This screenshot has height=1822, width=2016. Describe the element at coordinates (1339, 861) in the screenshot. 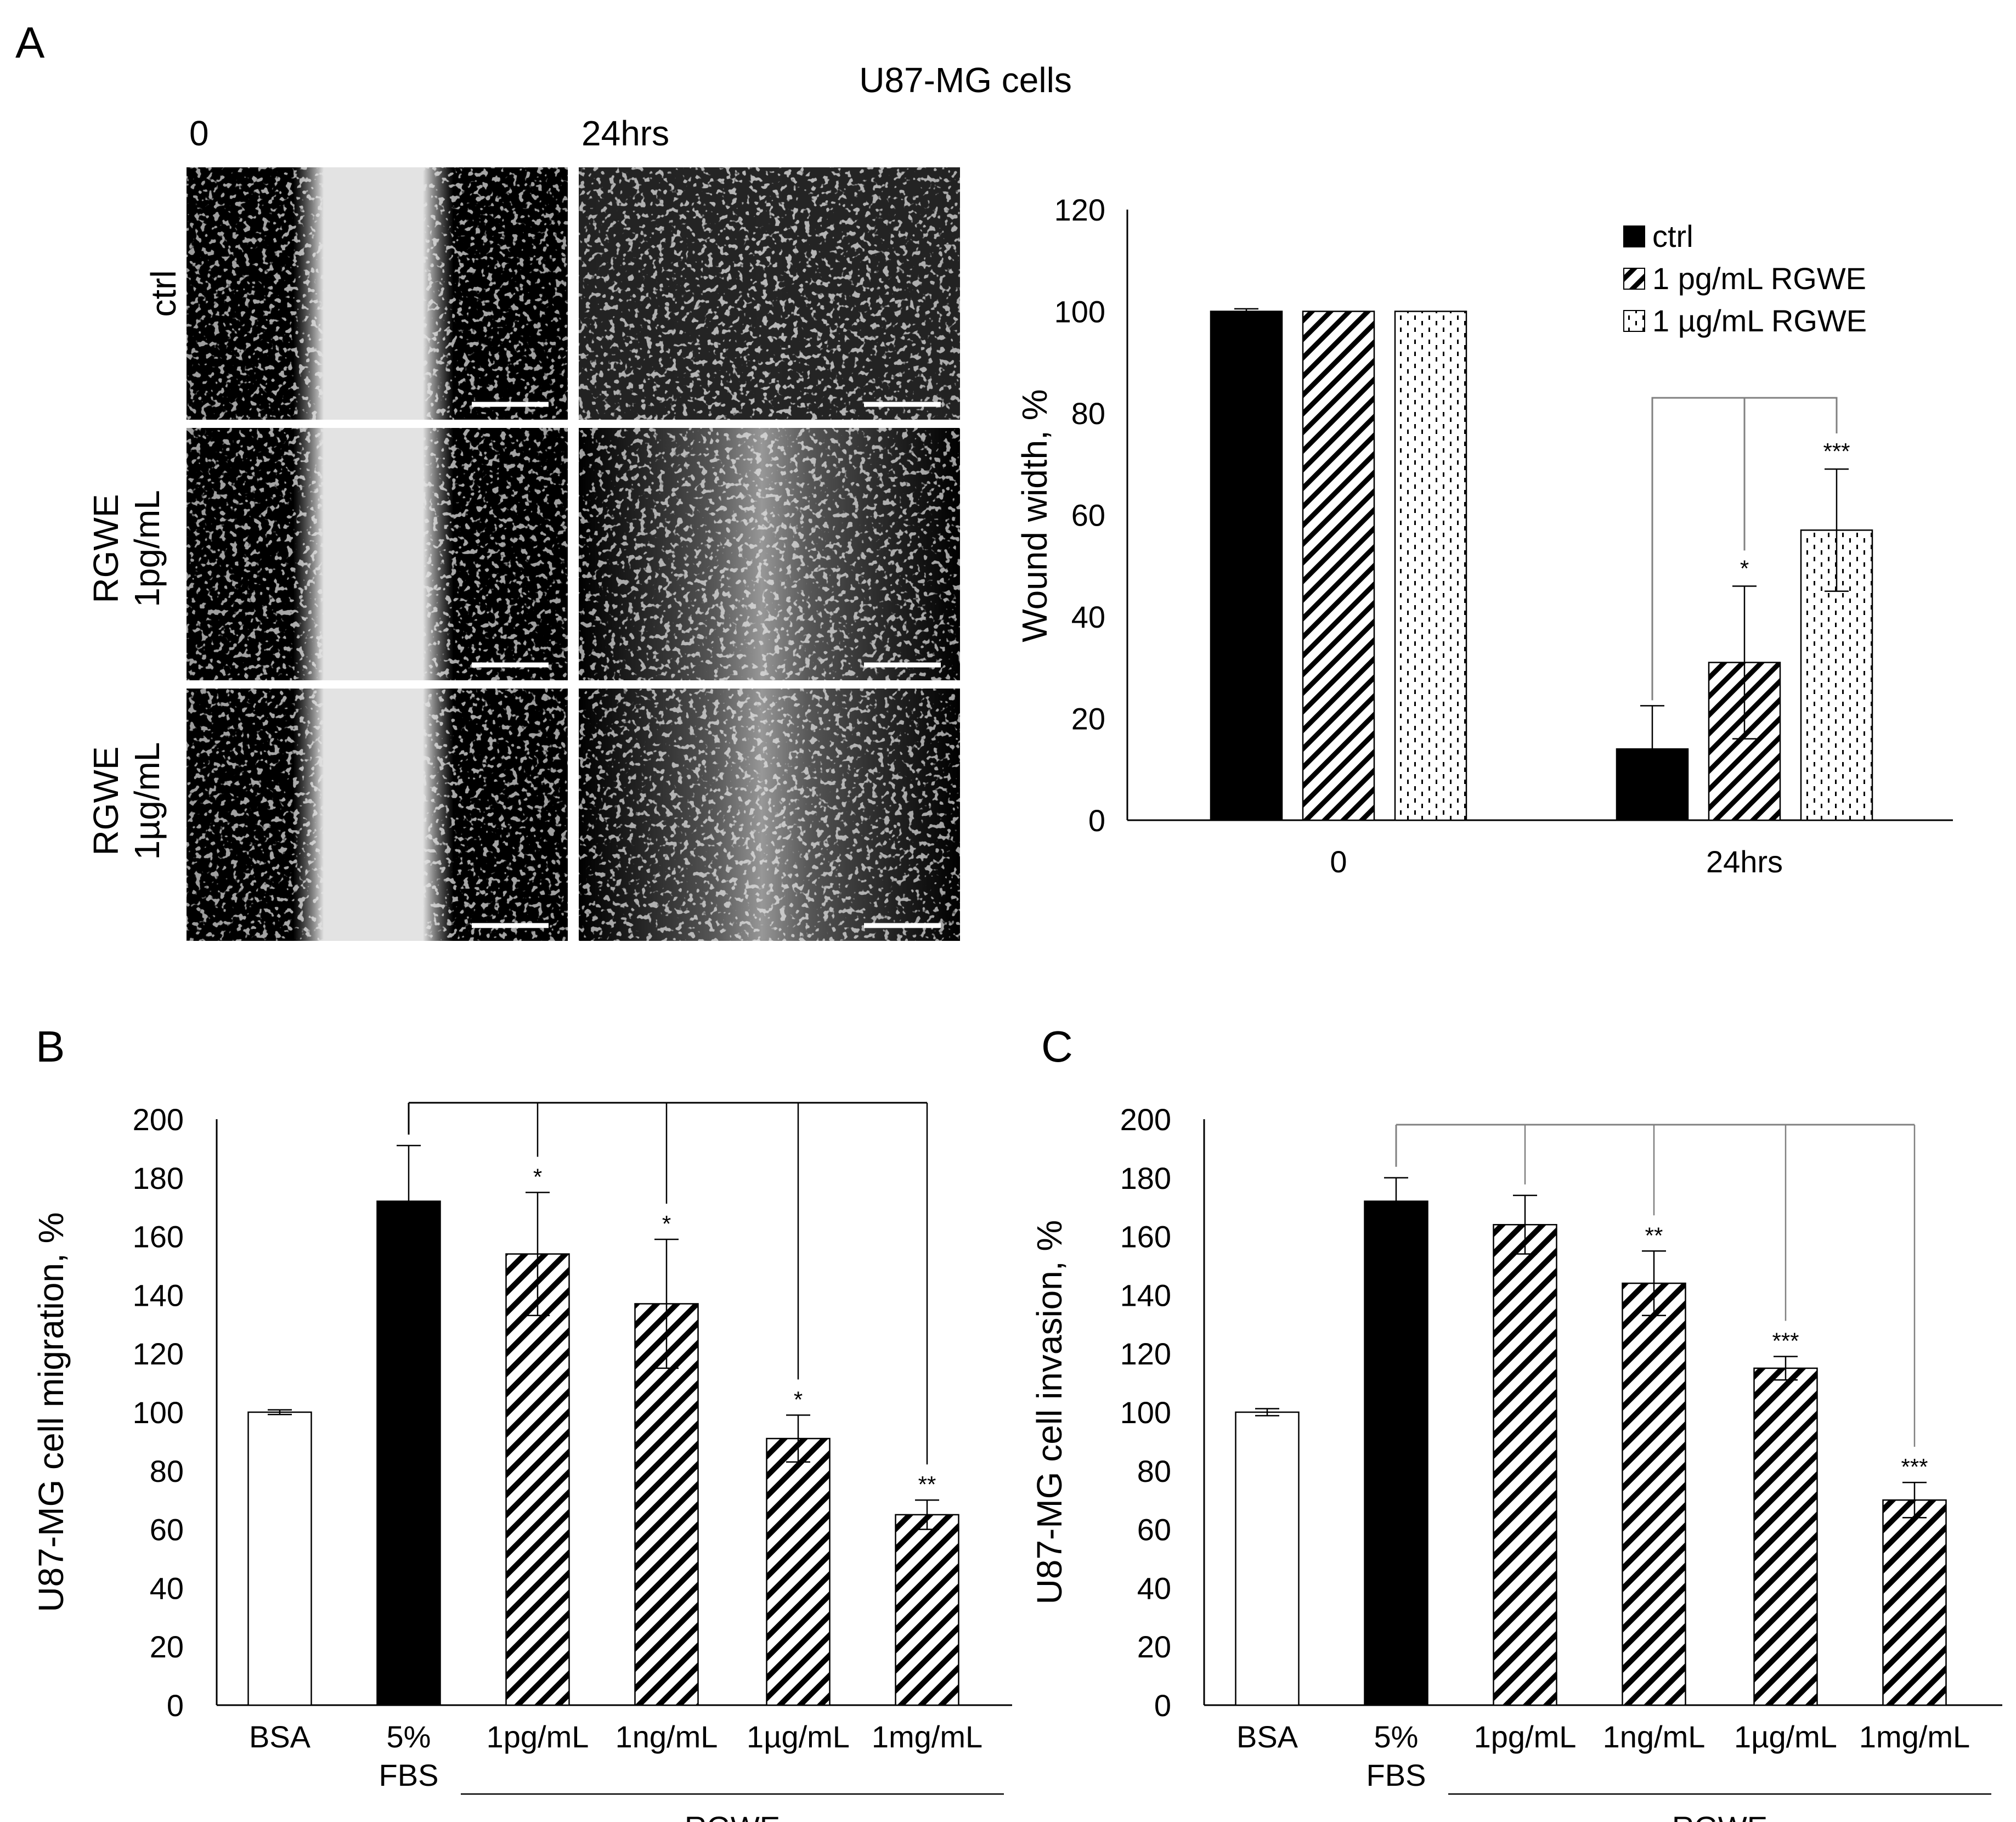

I see `x-category-label: 0` at that location.